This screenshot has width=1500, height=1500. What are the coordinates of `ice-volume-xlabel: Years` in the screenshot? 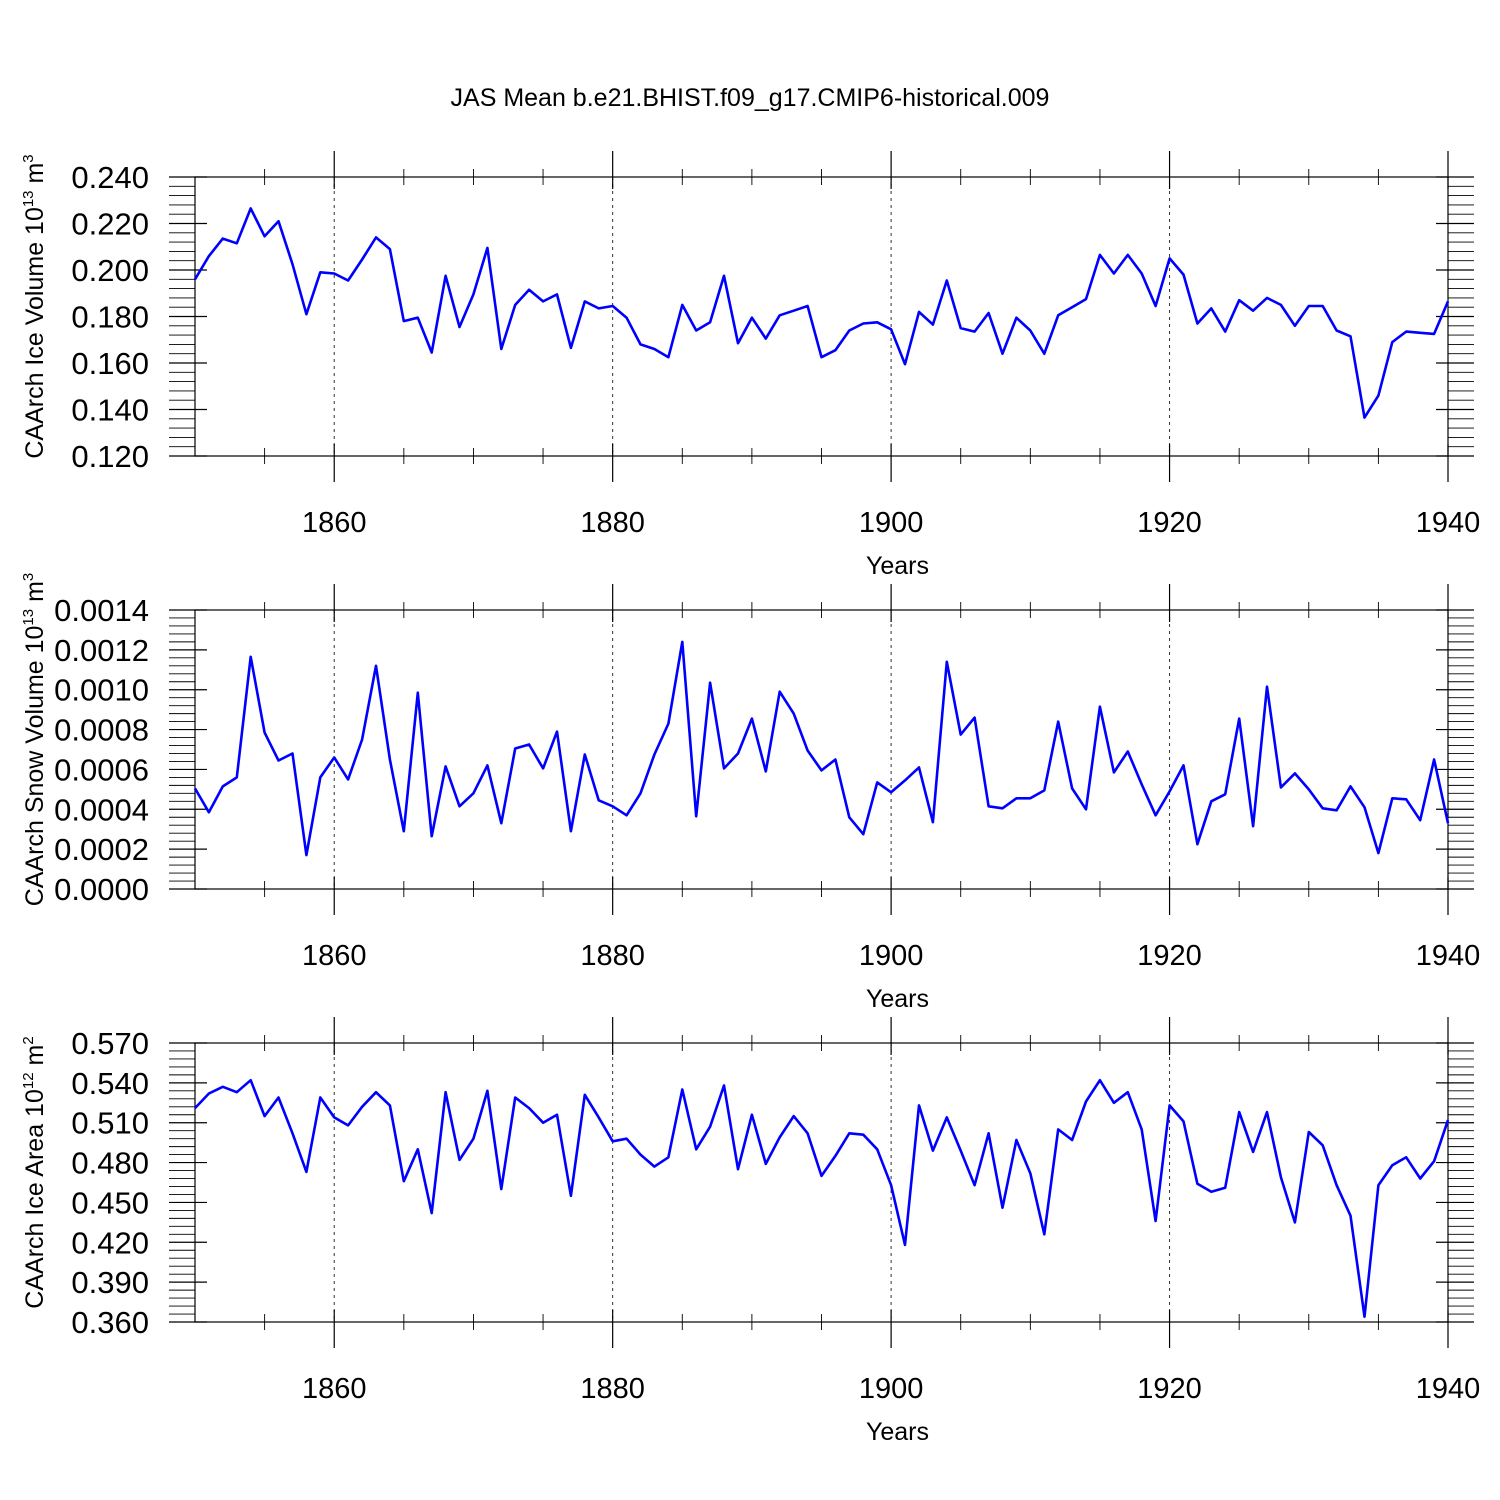 It's located at (897, 566).